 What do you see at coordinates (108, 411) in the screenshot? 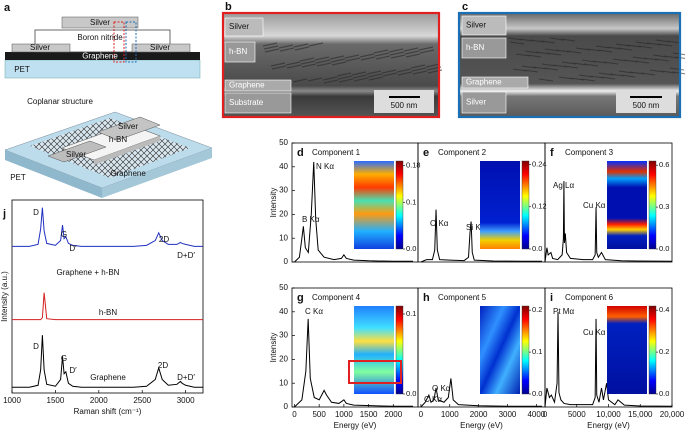
I see `x-axis-label: Raman shift (cm⁻¹)` at bounding box center [108, 411].